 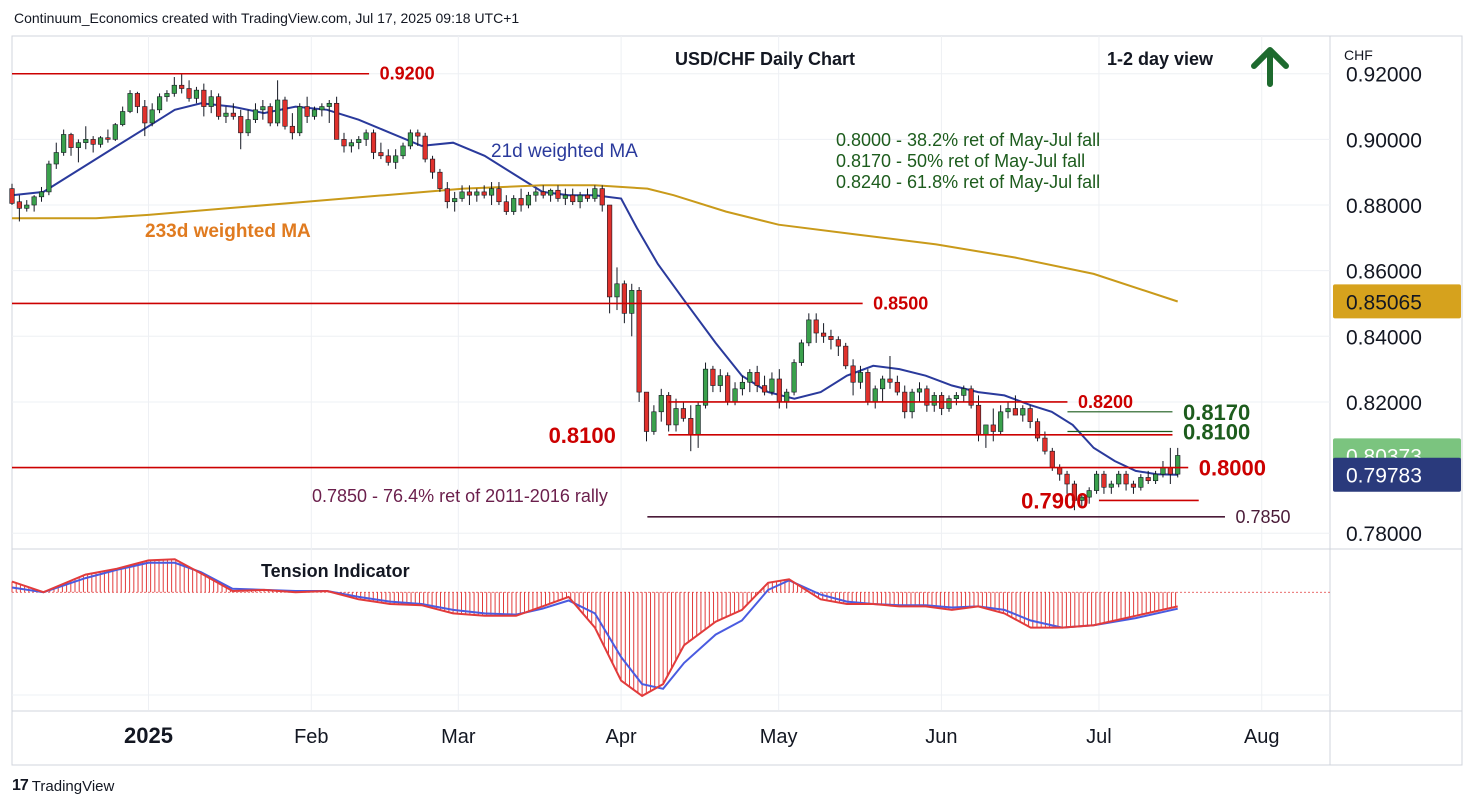 I want to click on level-label: 0.8000, so click(x=1232, y=468).